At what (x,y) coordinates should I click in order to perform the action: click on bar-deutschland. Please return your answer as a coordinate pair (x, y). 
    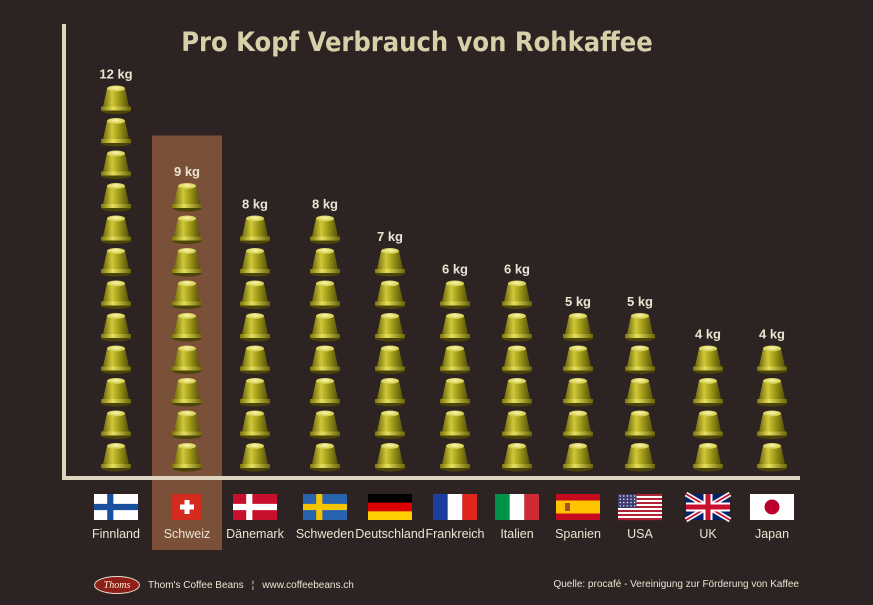
    Looking at the image, I should click on (390, 360).